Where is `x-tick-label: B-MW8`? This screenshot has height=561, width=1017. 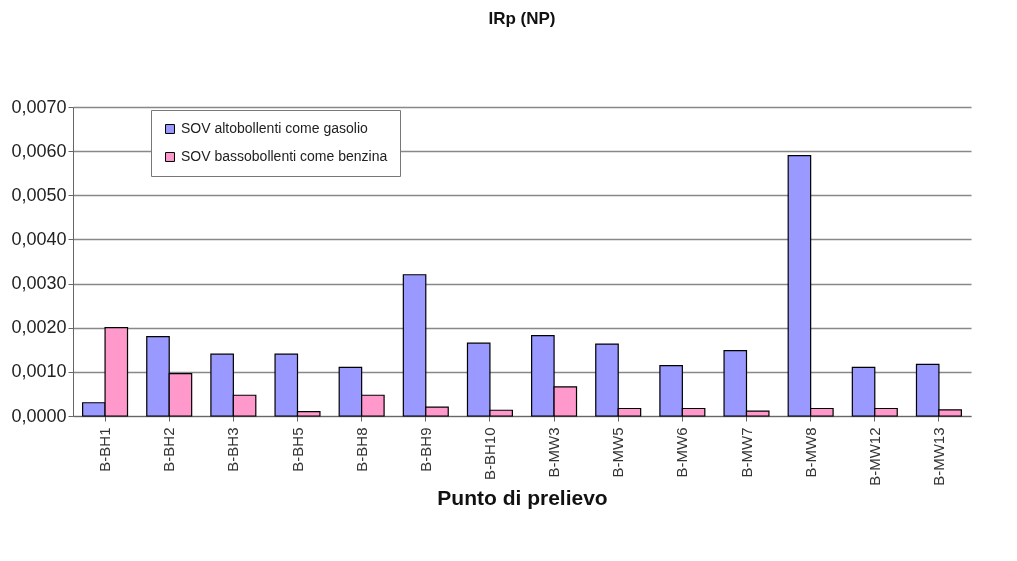
x-tick-label: B-MW8 is located at coordinates (810, 452).